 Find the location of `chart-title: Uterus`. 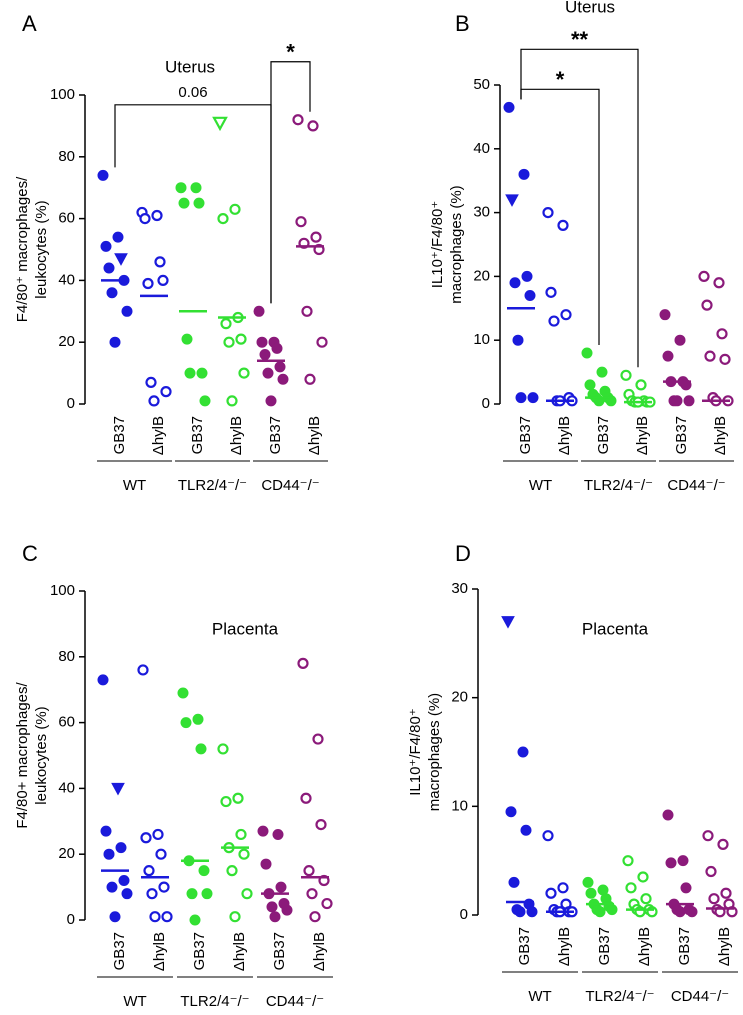

chart-title: Uterus is located at coordinates (190, 66).